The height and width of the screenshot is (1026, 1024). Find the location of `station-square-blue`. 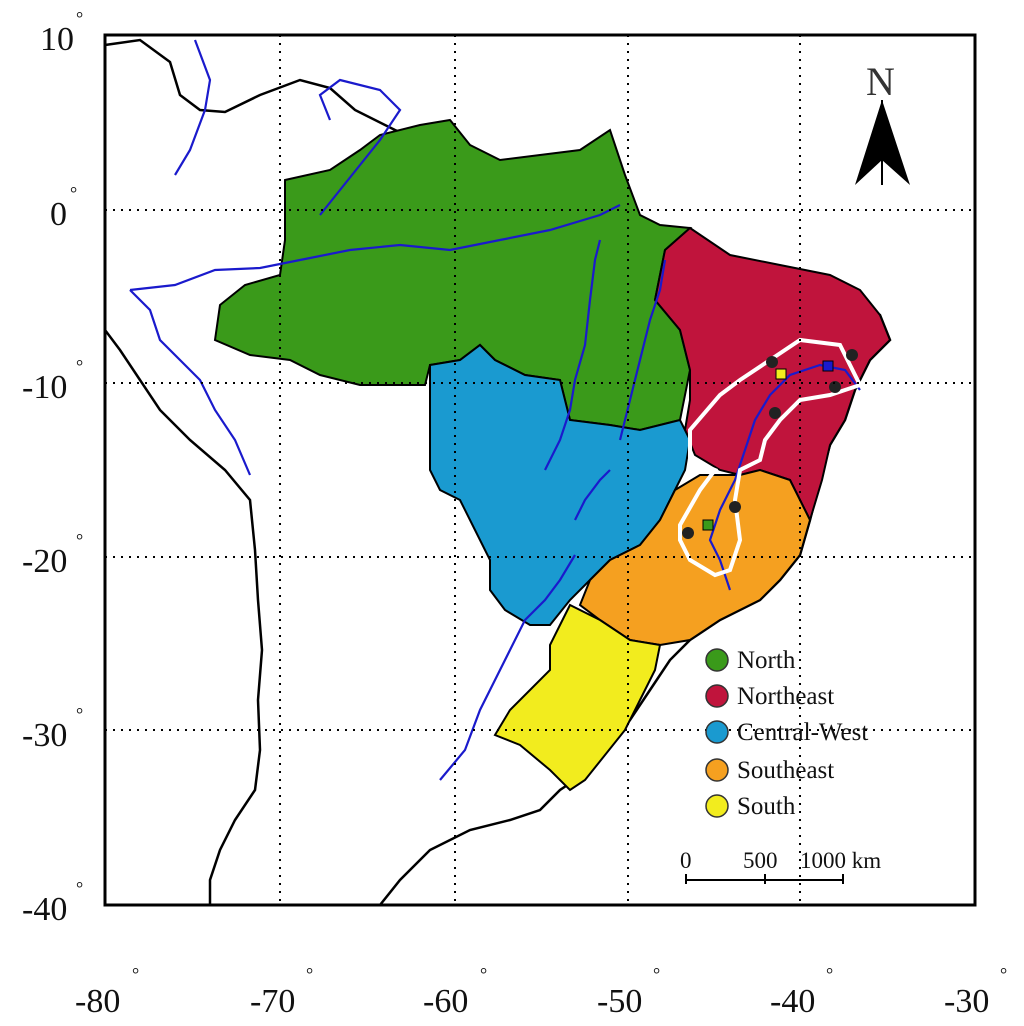

station-square-blue is located at coordinates (828, 366).